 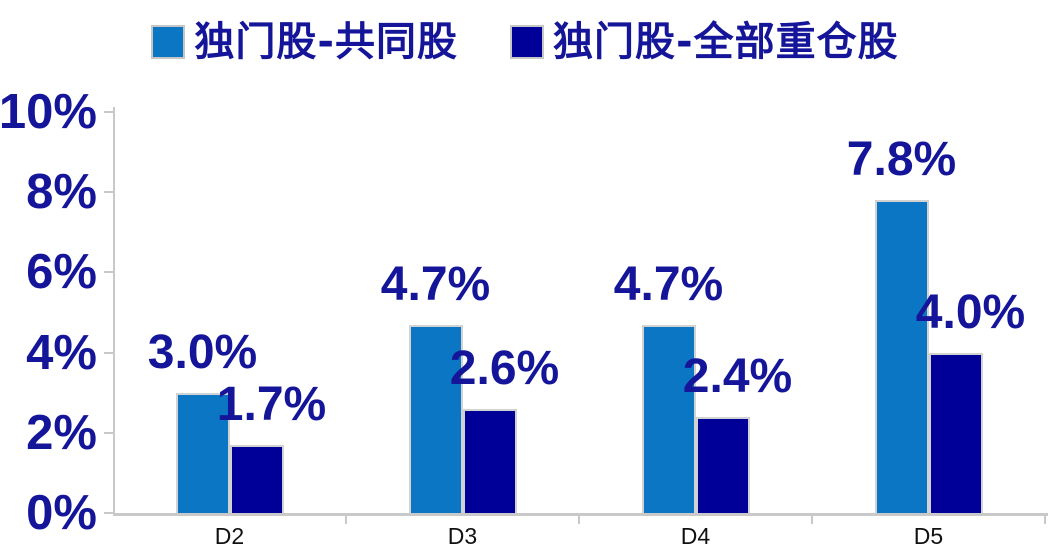 I want to click on chart-legend: 独门股-共同股 独门股-全部重仓股, so click(x=525, y=42).